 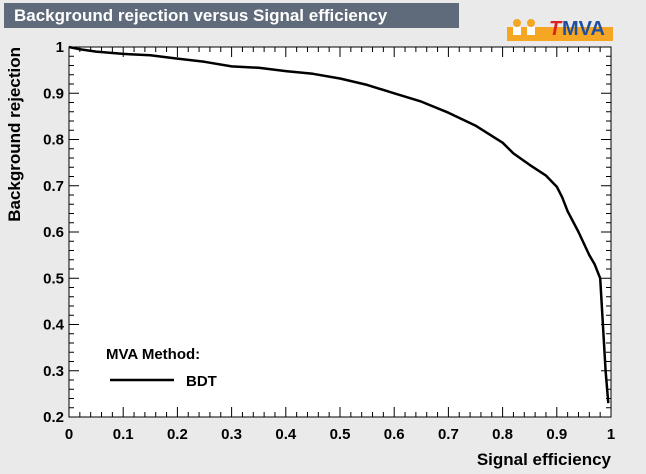 I want to click on y-tick-label: 0.8, so click(x=53, y=140).